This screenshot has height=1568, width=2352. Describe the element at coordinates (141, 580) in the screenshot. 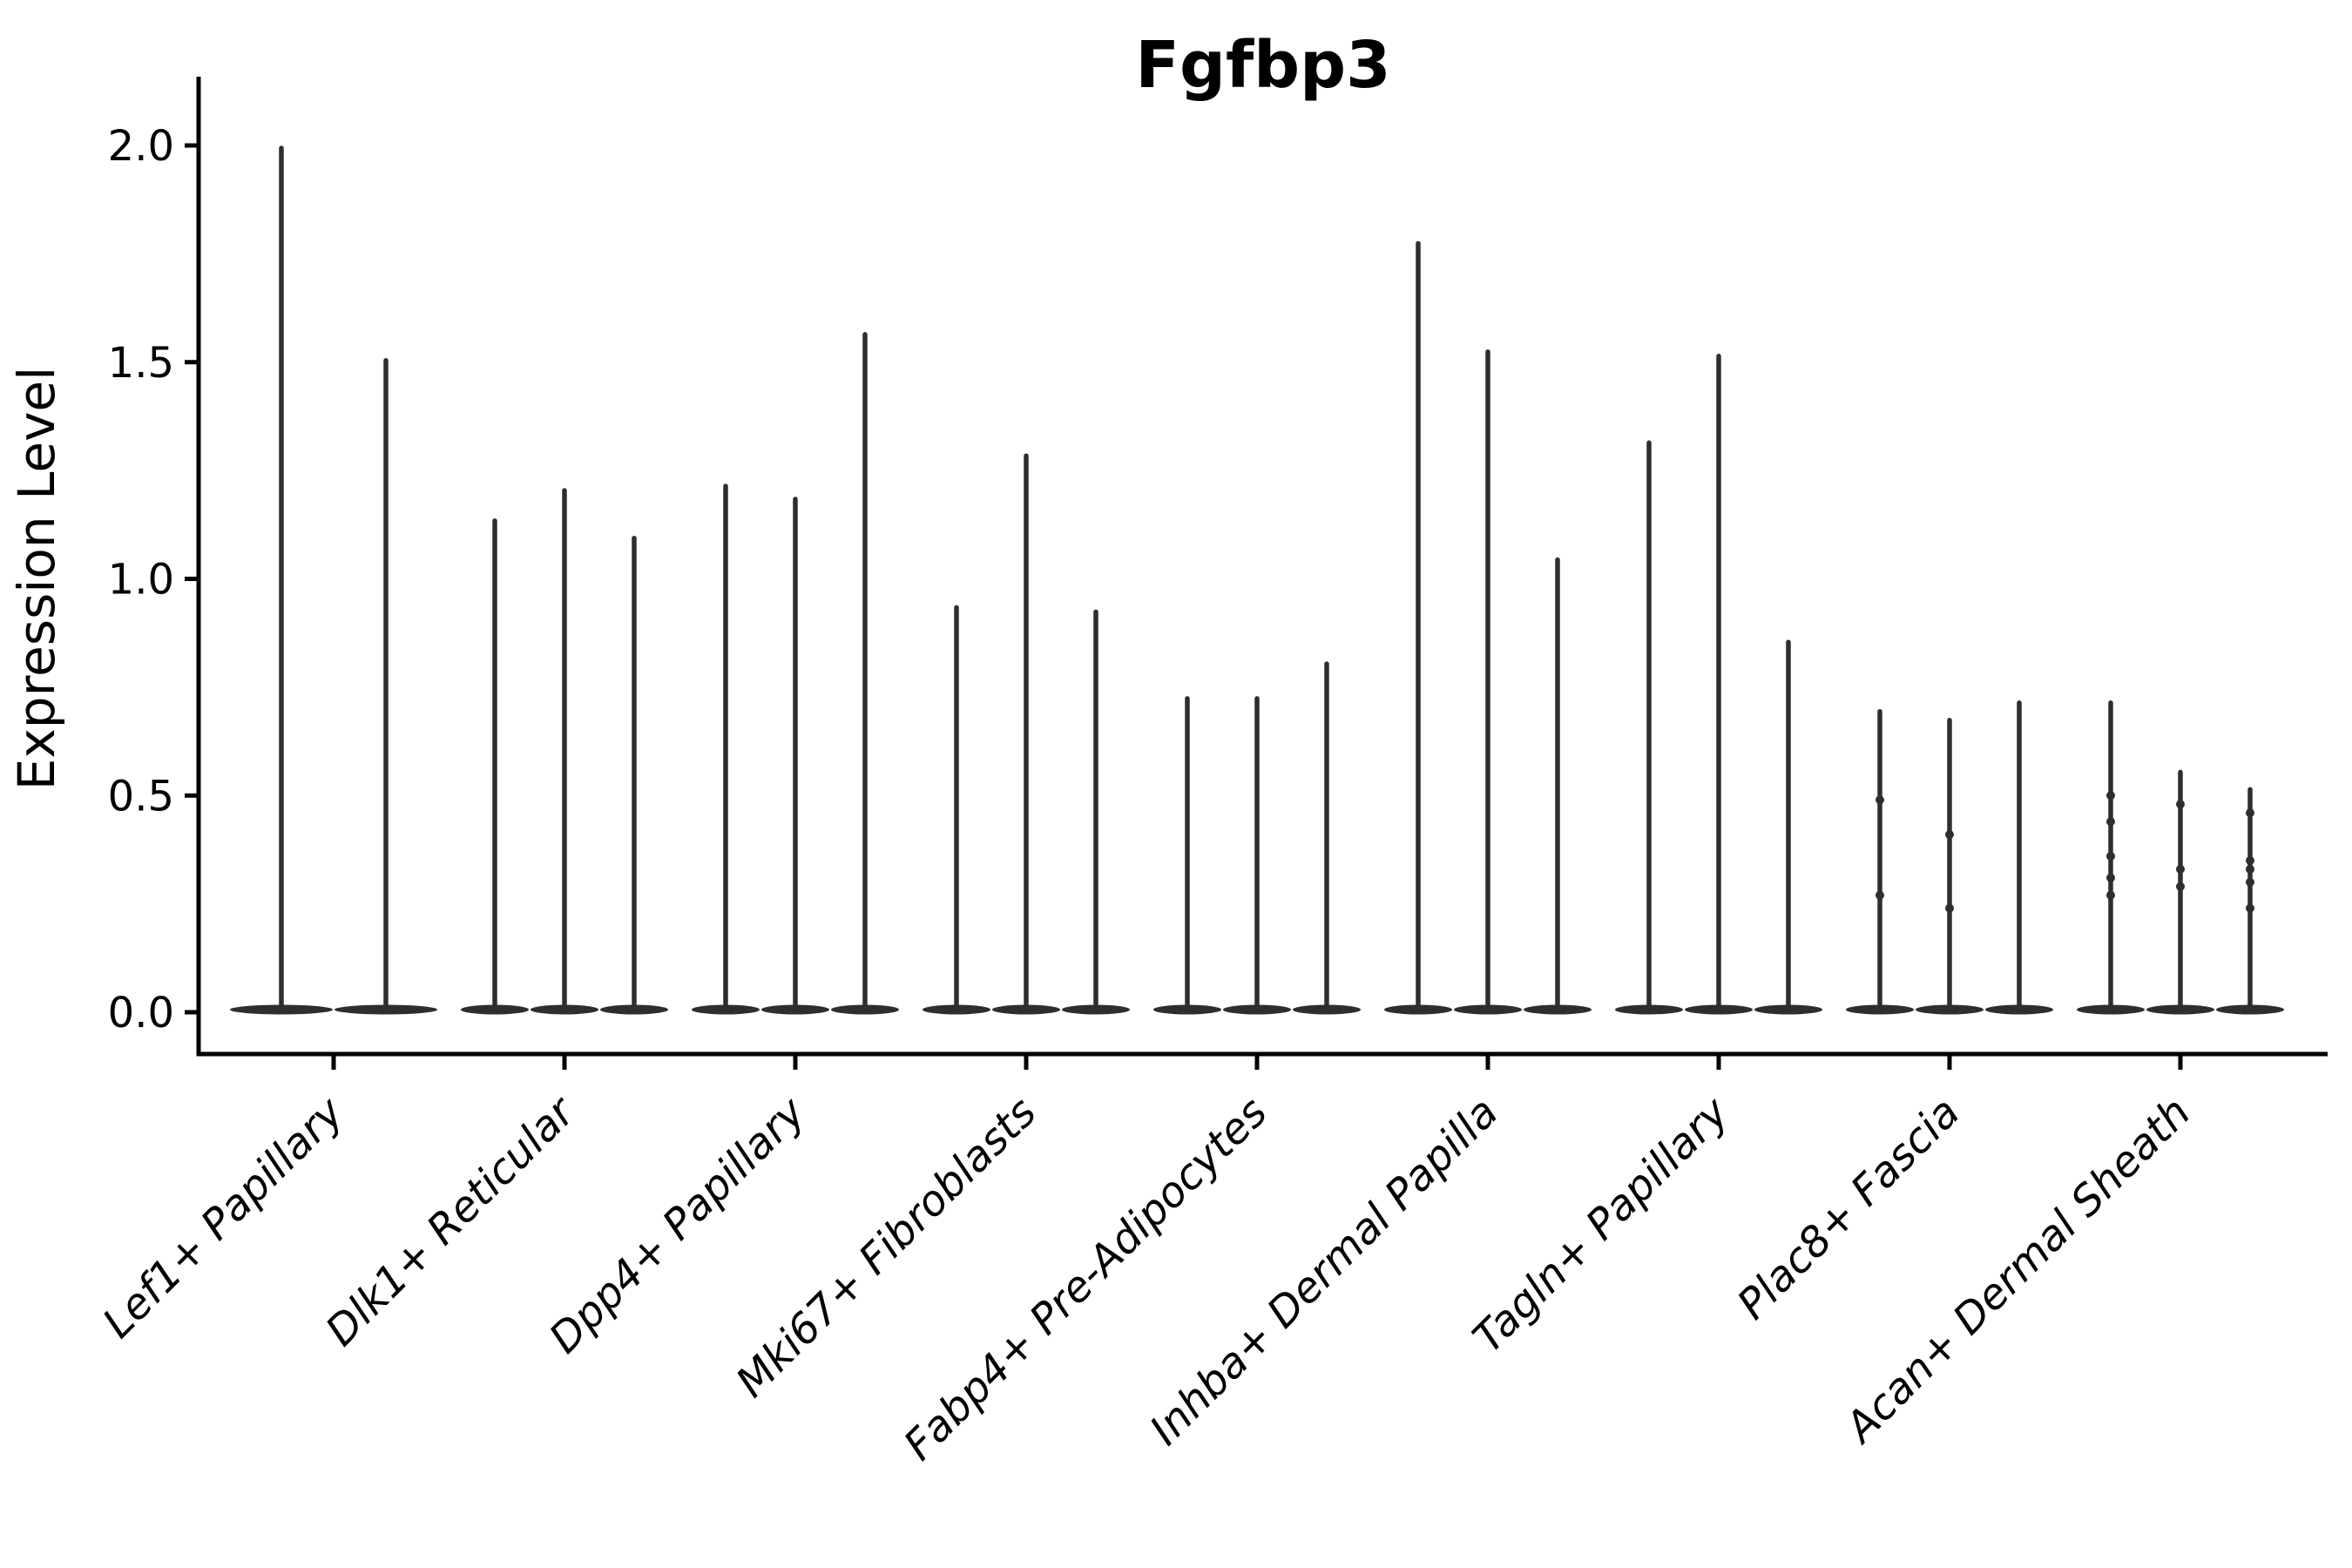

I see `y-tick-label: 1.0` at that location.